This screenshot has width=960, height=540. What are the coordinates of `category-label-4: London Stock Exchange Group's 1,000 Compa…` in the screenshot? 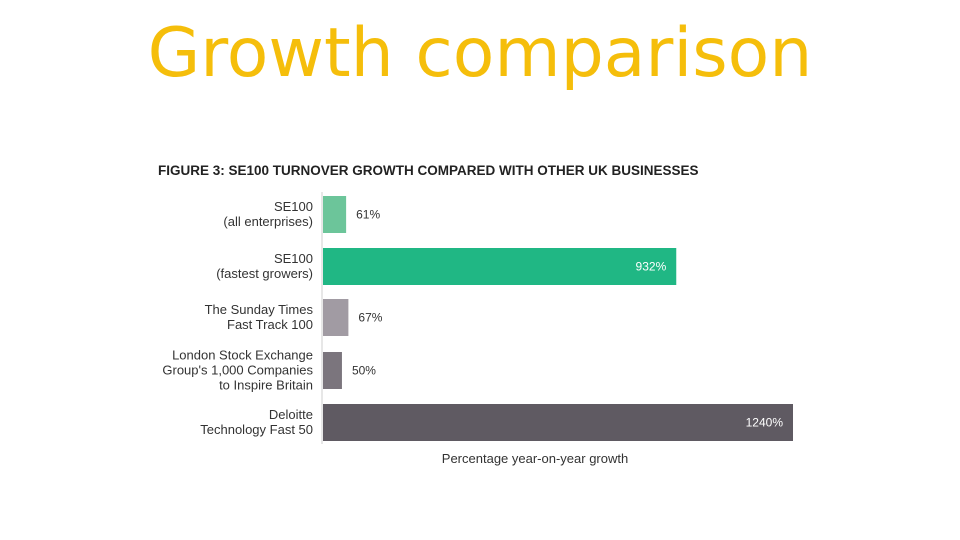 It's located at (237, 370).